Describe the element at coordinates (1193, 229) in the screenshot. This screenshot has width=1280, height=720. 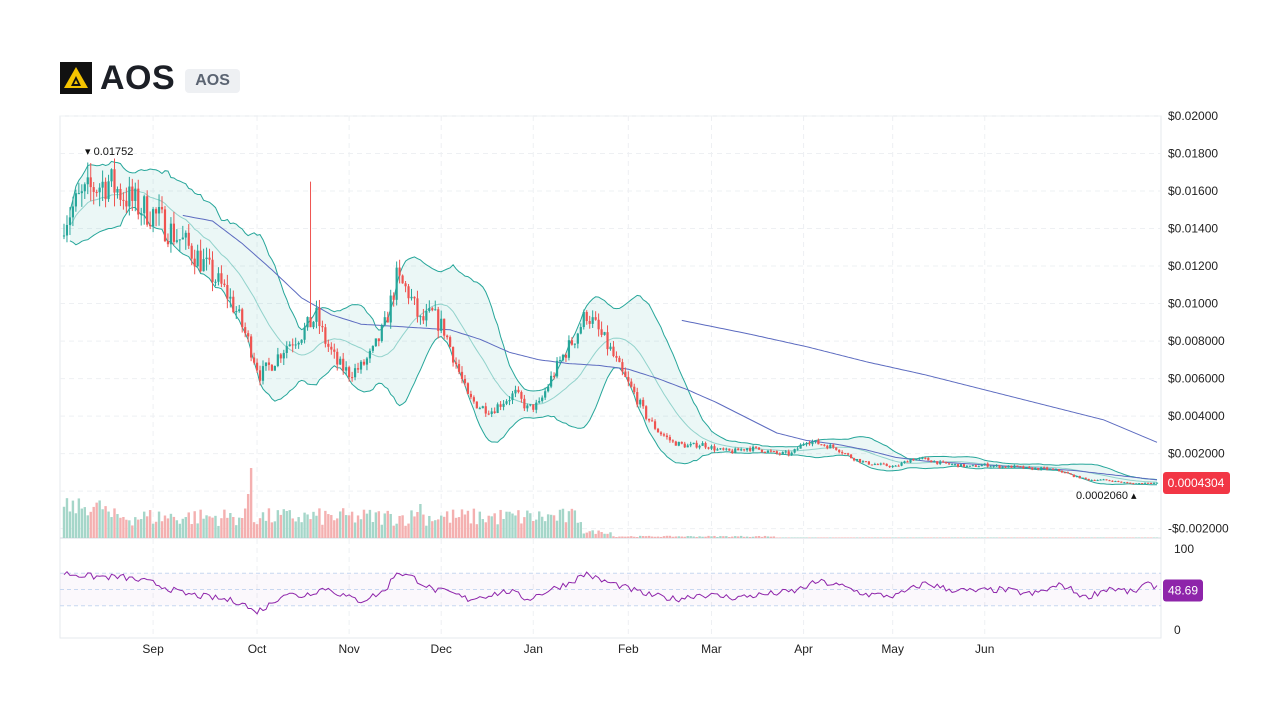
I see `y-tick-label: $0.01400` at that location.